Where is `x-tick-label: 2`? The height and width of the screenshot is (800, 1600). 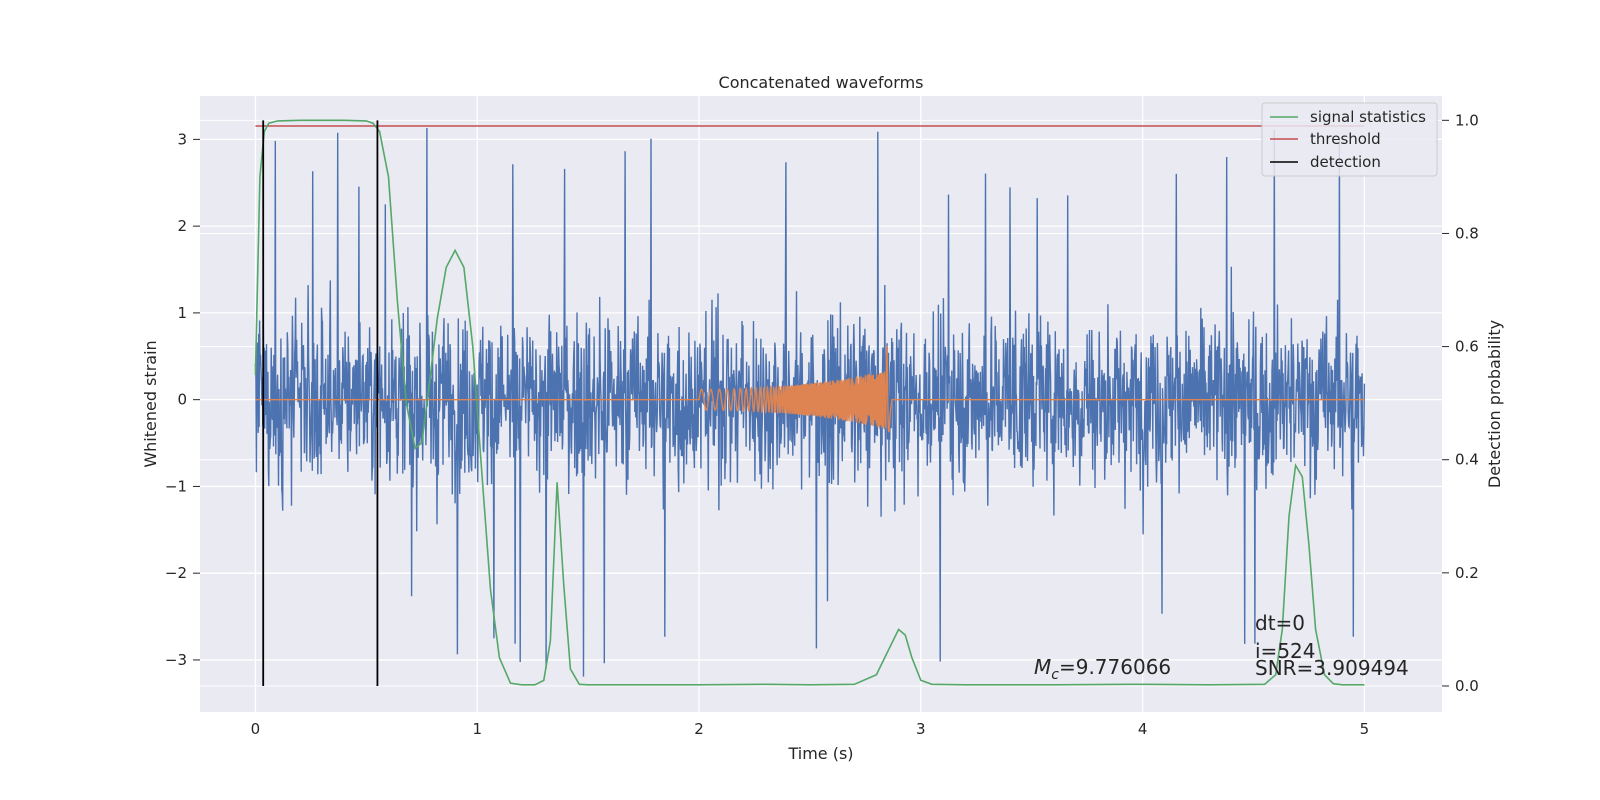
x-tick-label: 2 is located at coordinates (699, 729).